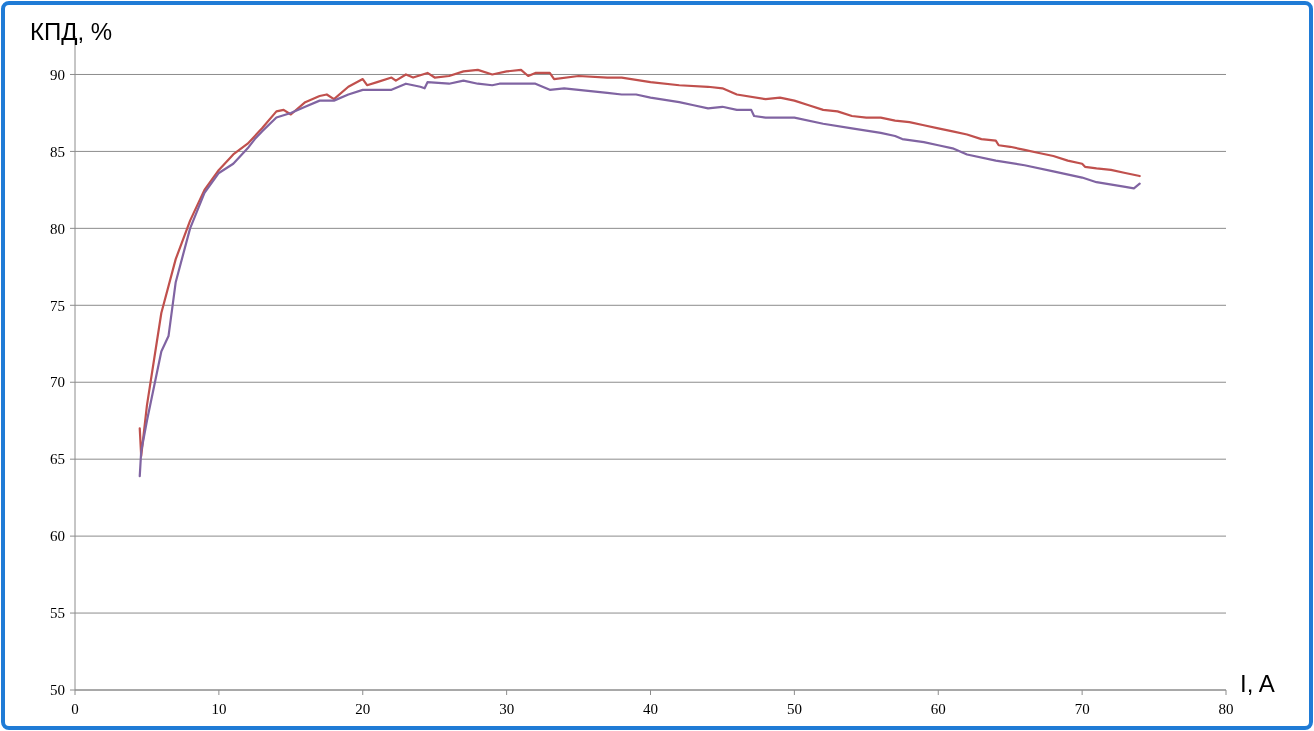  I want to click on y-tick-label: 85, so click(57, 151).